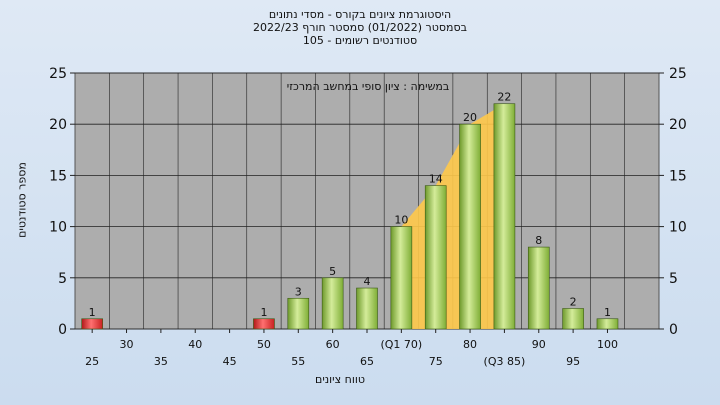 The image size is (720, 405). What do you see at coordinates (470, 117) in the screenshot?
I see `bar-value-label: 20` at bounding box center [470, 117].